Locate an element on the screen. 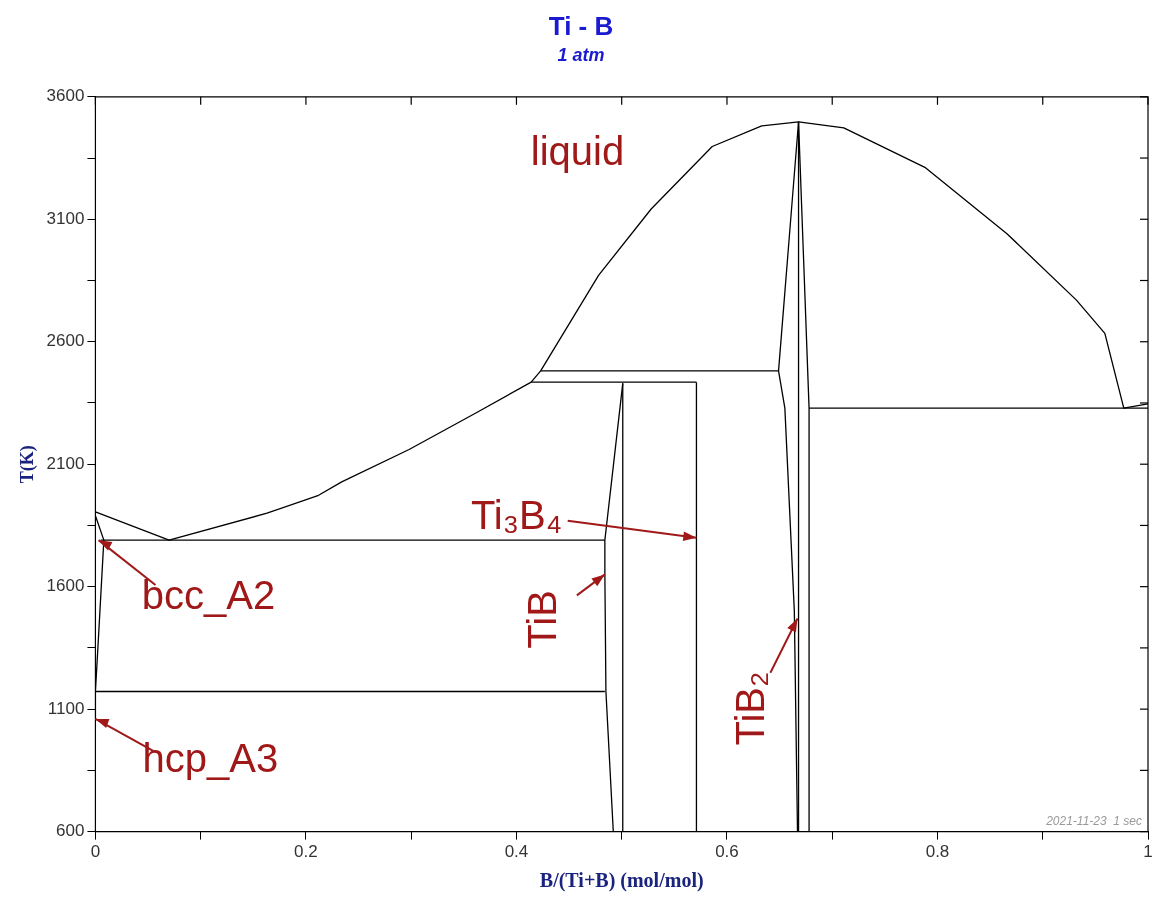 This screenshot has width=1167, height=911. annotation: TiB₂ is located at coordinates (749, 708).